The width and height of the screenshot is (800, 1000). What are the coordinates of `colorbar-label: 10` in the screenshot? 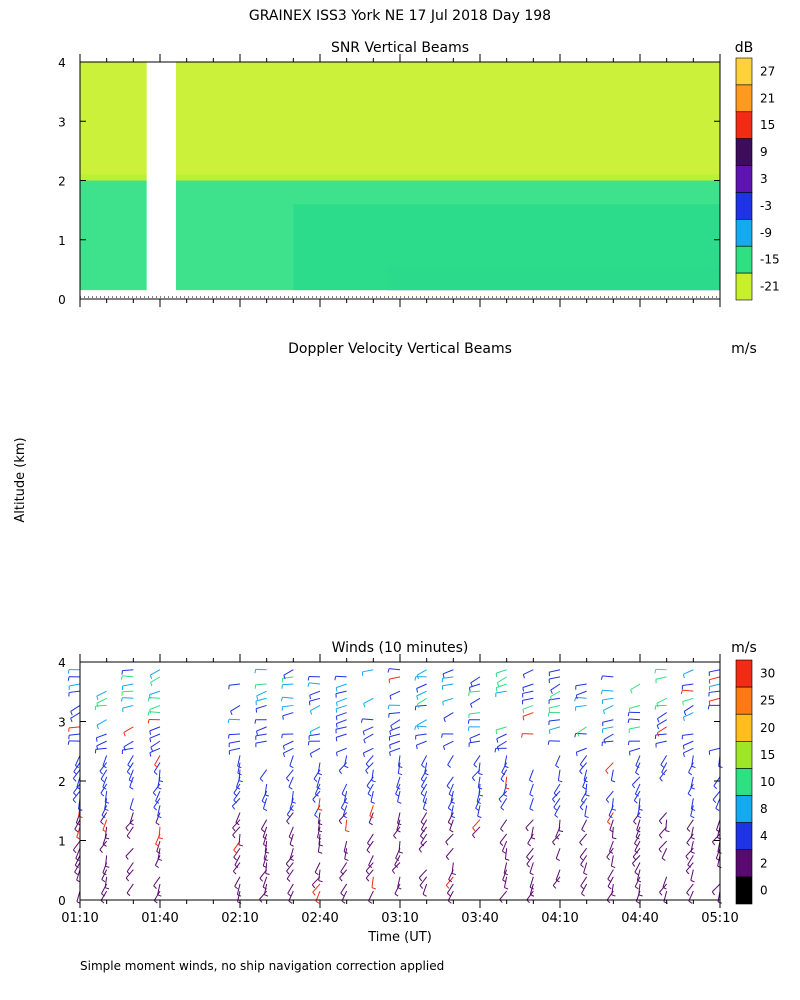 It's located at (767, 782).